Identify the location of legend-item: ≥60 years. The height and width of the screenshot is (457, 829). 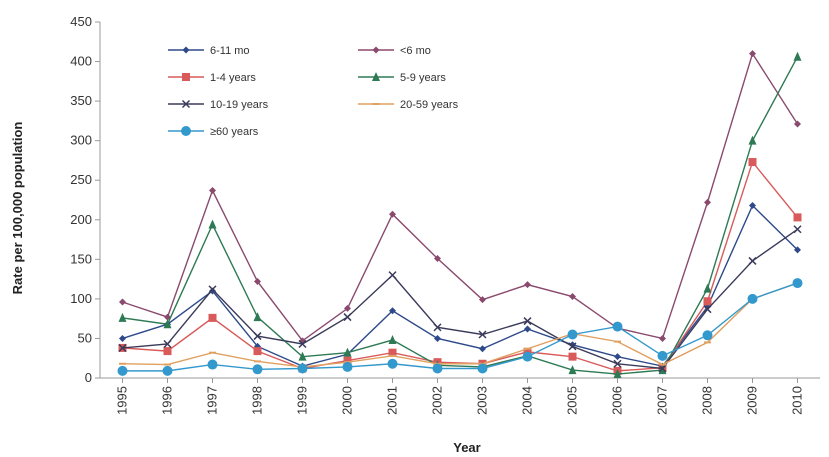
(213, 132).